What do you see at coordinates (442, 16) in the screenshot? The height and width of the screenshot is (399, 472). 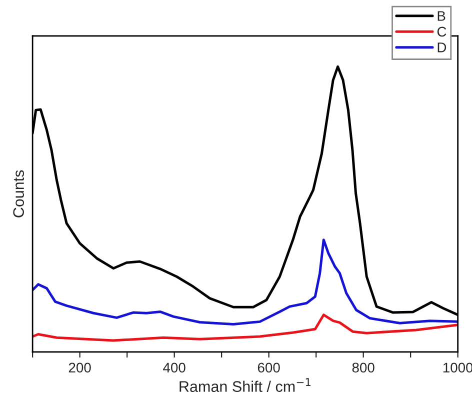 I see `legend-label: B` at bounding box center [442, 16].